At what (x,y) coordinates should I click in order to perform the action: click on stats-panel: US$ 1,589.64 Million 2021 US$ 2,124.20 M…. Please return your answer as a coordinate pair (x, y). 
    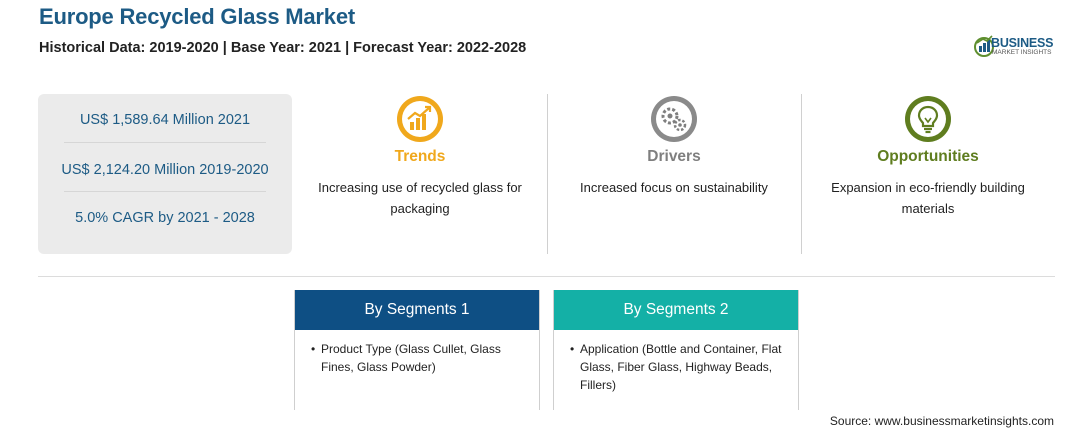
    Looking at the image, I should click on (165, 174).